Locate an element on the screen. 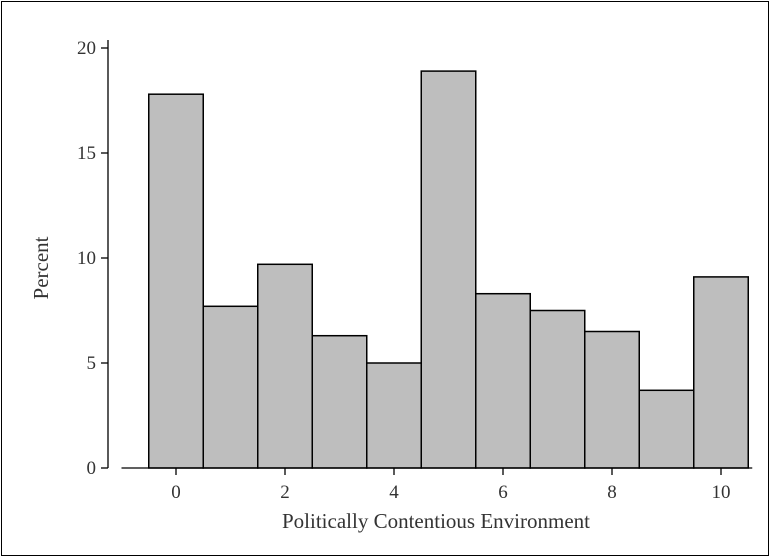 This screenshot has height=559, width=772. y-tick-label-20: 20 is located at coordinates (86, 48).